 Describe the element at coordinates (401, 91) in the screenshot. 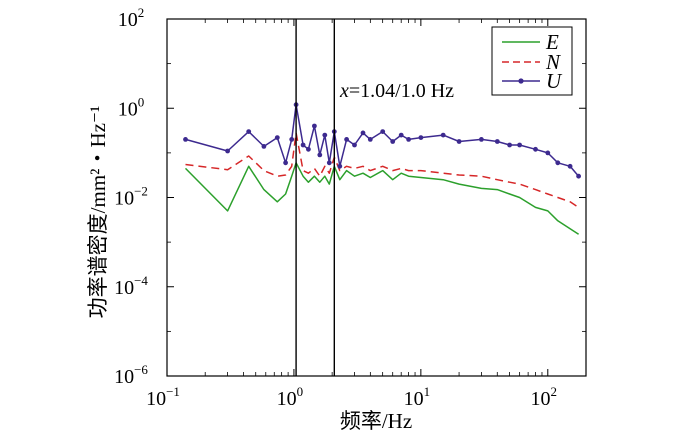

I see `annotation-text: =1.04/1.0 Hz` at that location.